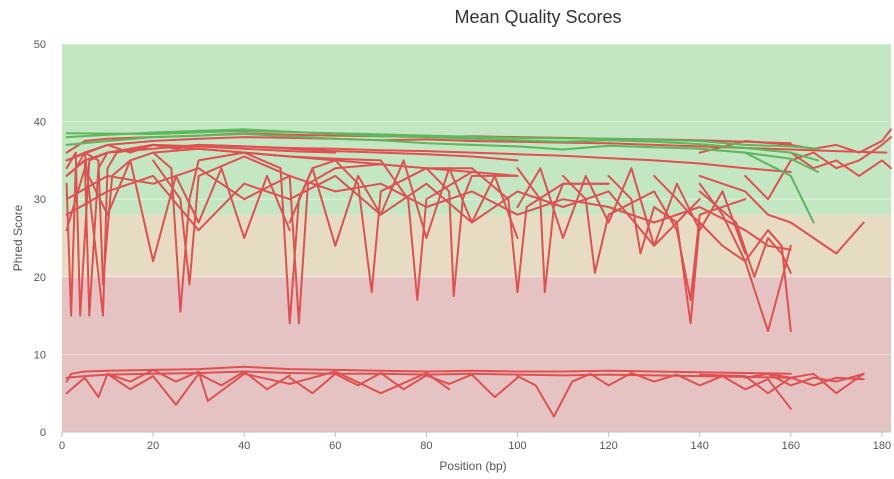 This screenshot has width=894, height=479. Describe the element at coordinates (654, 249) in the screenshot. I see `series-line-18-fail` at that location.